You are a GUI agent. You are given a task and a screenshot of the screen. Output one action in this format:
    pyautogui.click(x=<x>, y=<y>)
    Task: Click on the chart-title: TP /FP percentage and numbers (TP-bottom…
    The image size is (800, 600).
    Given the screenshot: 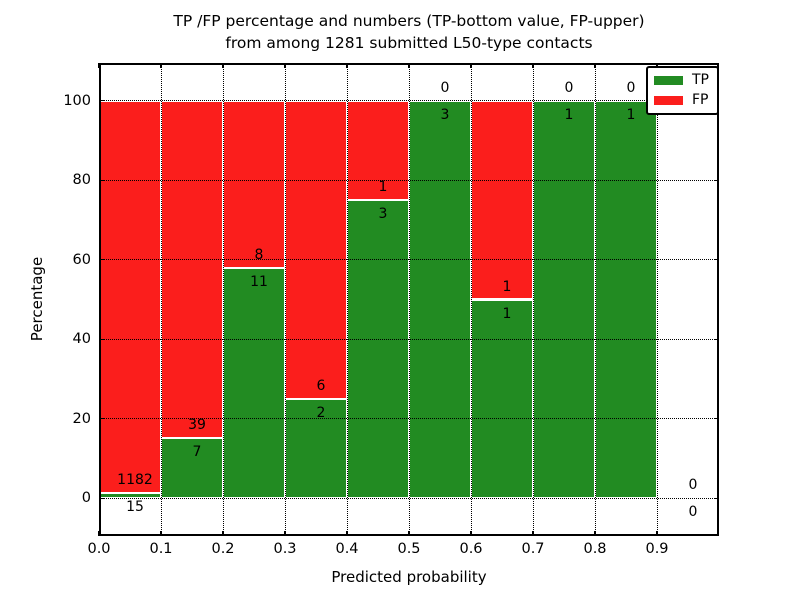 What is the action you would take?
    pyautogui.click(x=409, y=32)
    